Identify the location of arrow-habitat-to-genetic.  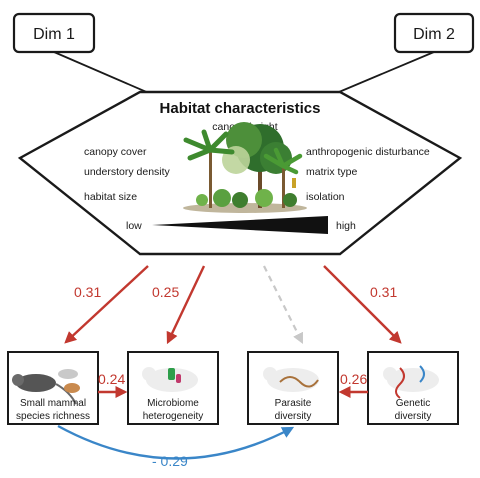
(362, 304).